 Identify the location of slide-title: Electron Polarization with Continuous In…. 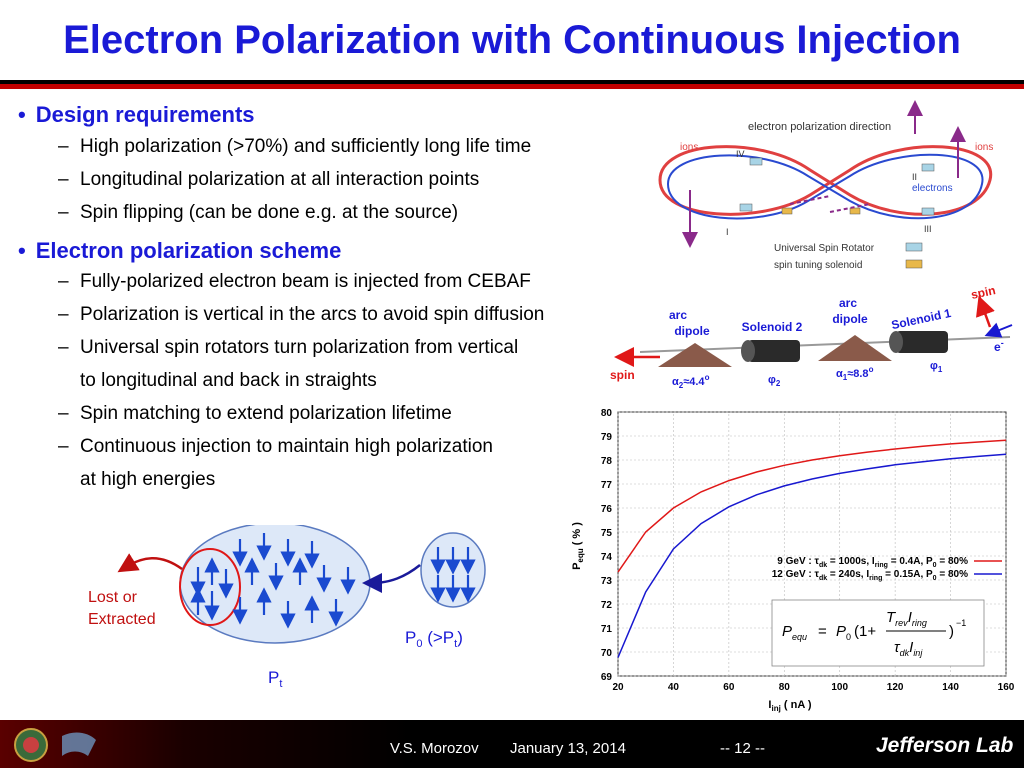
(512, 40).